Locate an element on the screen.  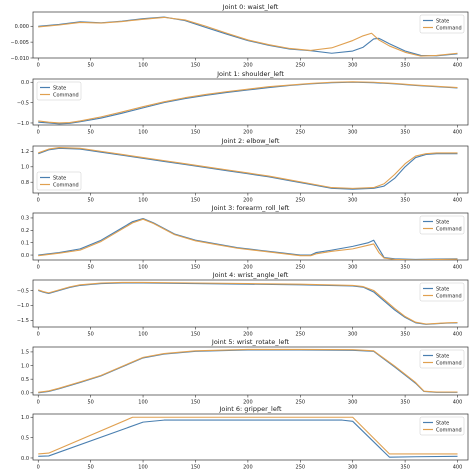
y-tick-label: 0.2 is located at coordinates (25, 231).